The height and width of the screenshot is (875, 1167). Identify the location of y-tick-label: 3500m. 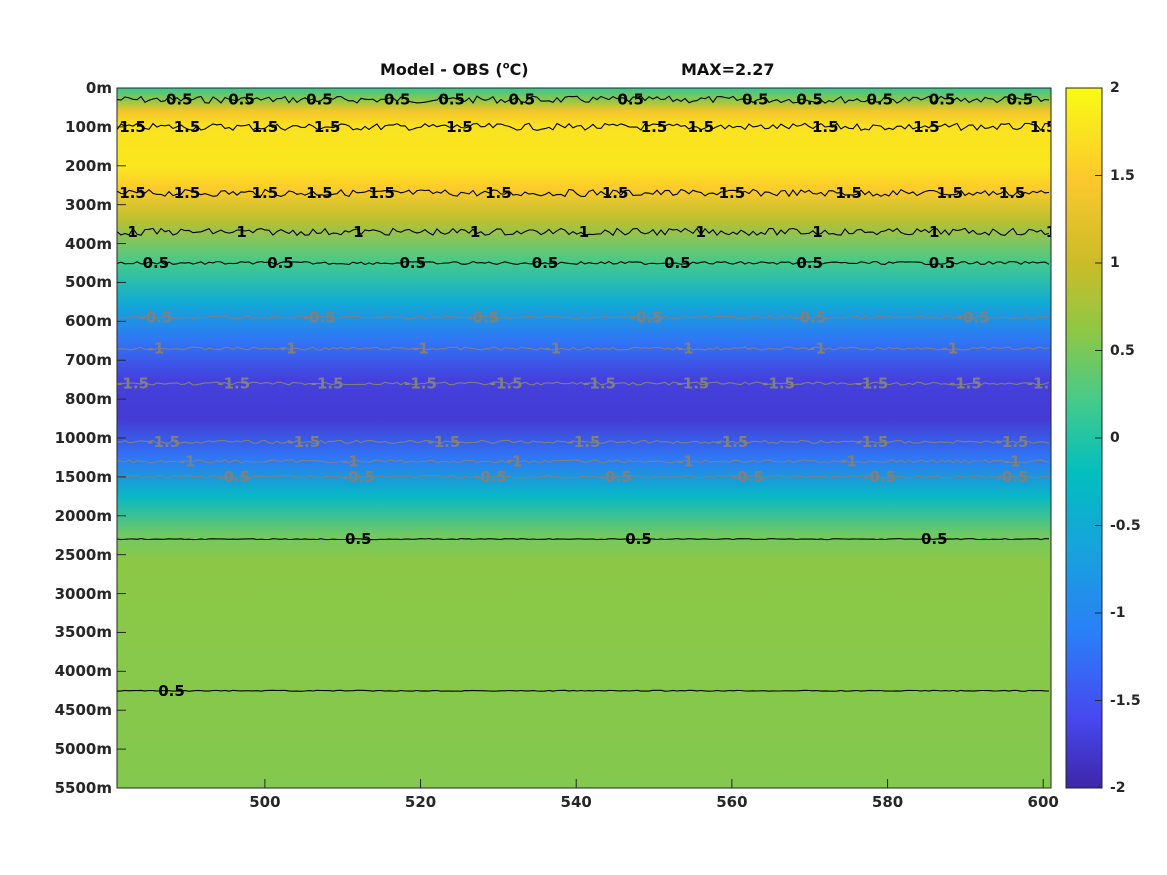
(83, 632).